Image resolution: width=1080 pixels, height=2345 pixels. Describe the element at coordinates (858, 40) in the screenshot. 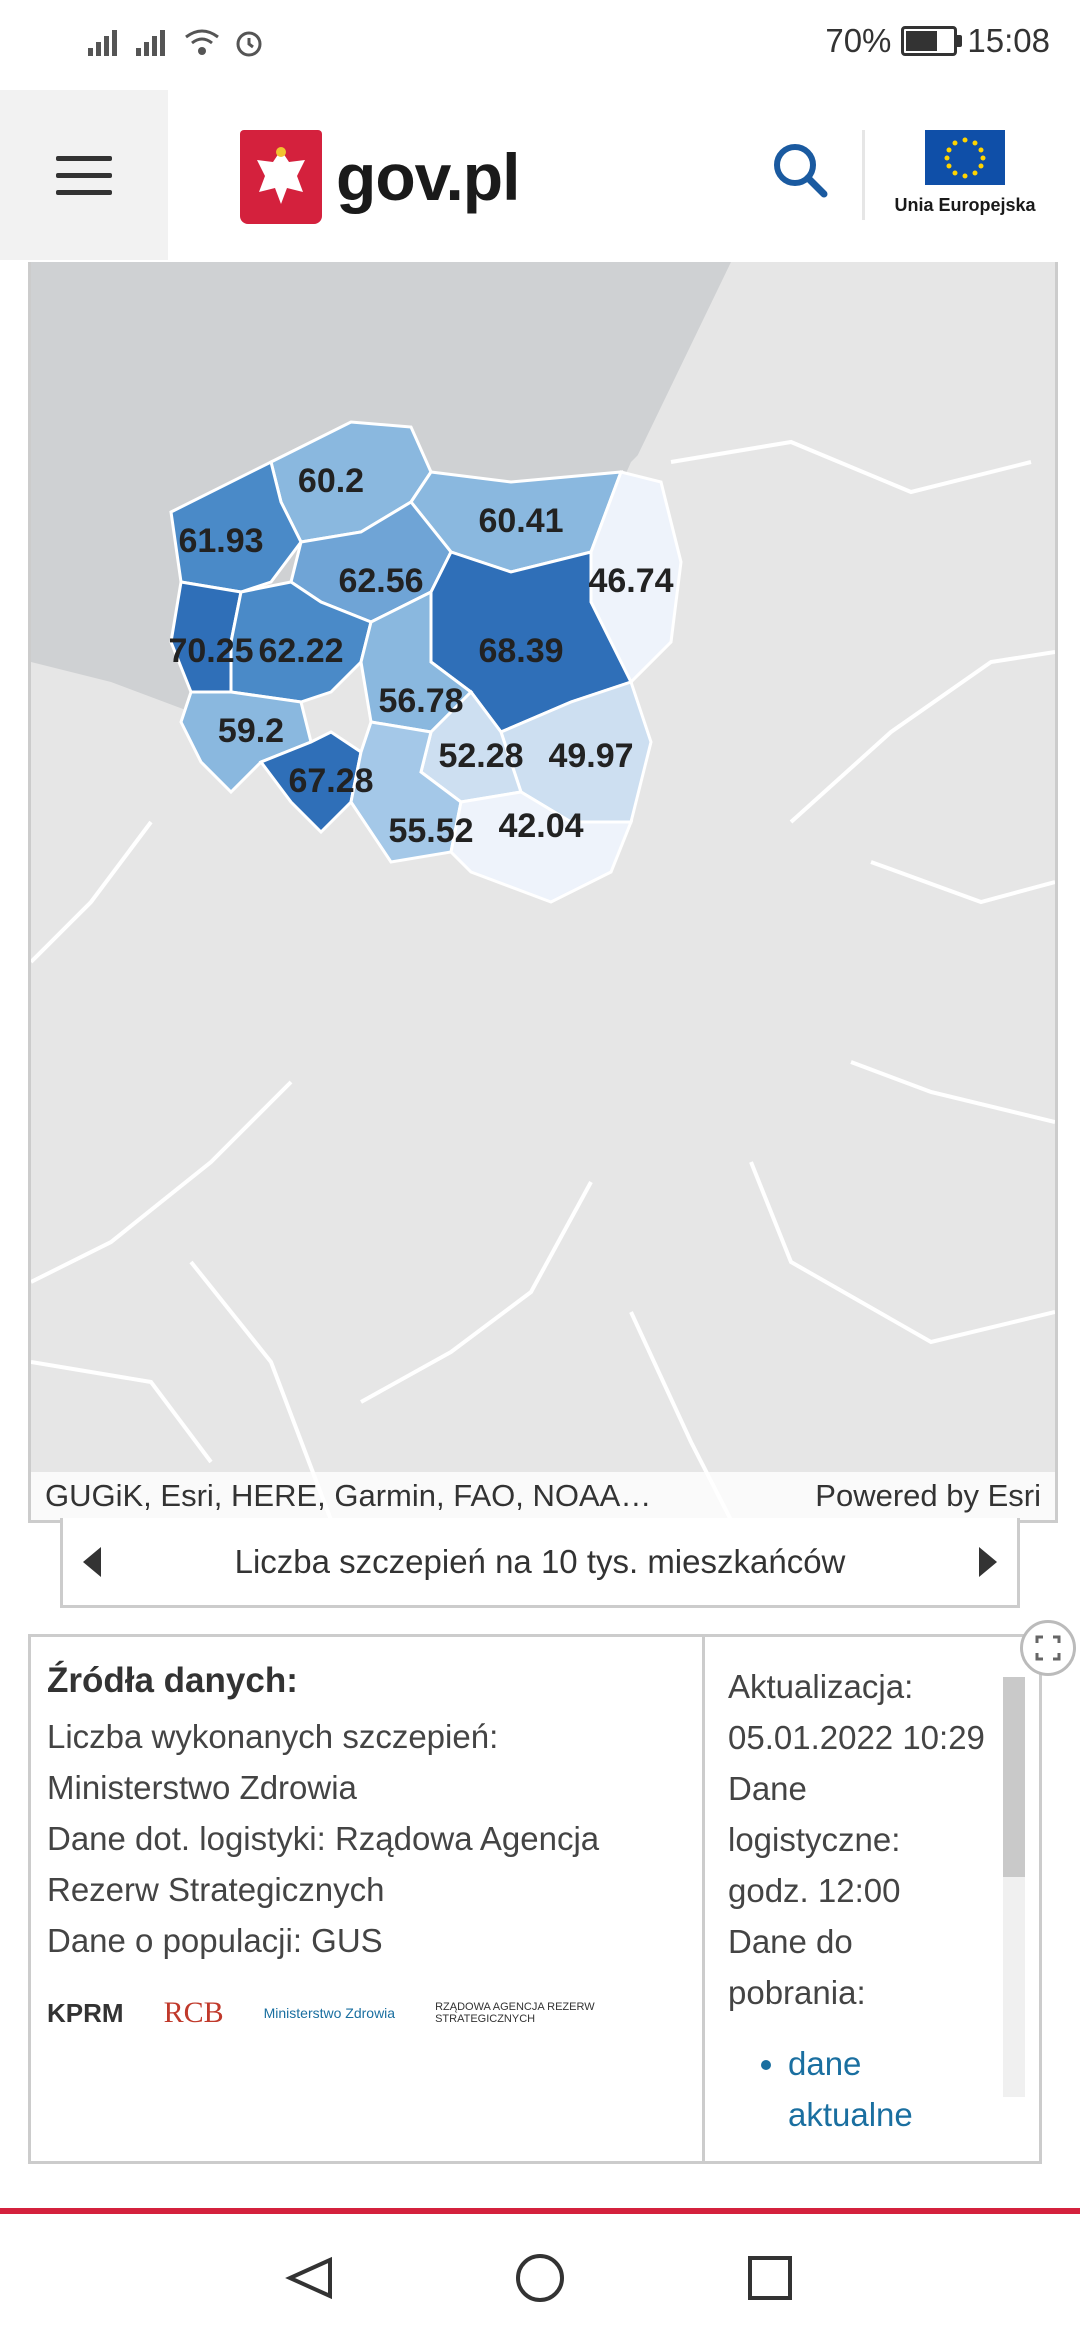

I see `battery-percent: 70%` at that location.